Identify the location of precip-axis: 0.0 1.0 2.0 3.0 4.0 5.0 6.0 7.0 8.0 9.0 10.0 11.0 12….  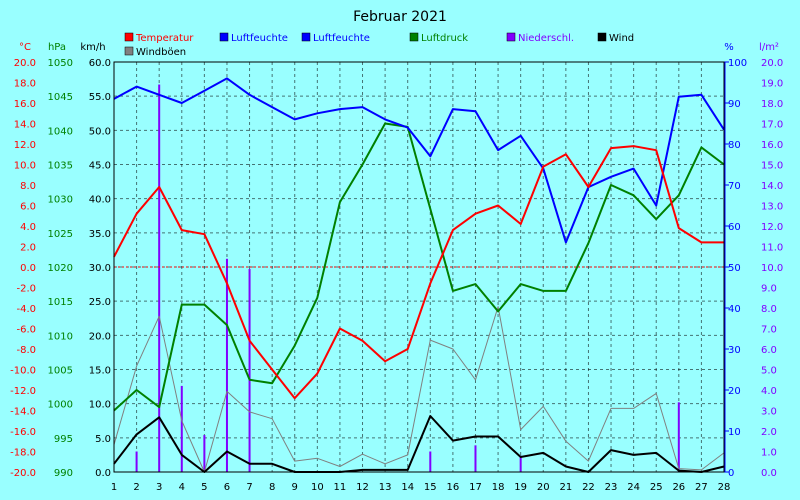
(772, 268).